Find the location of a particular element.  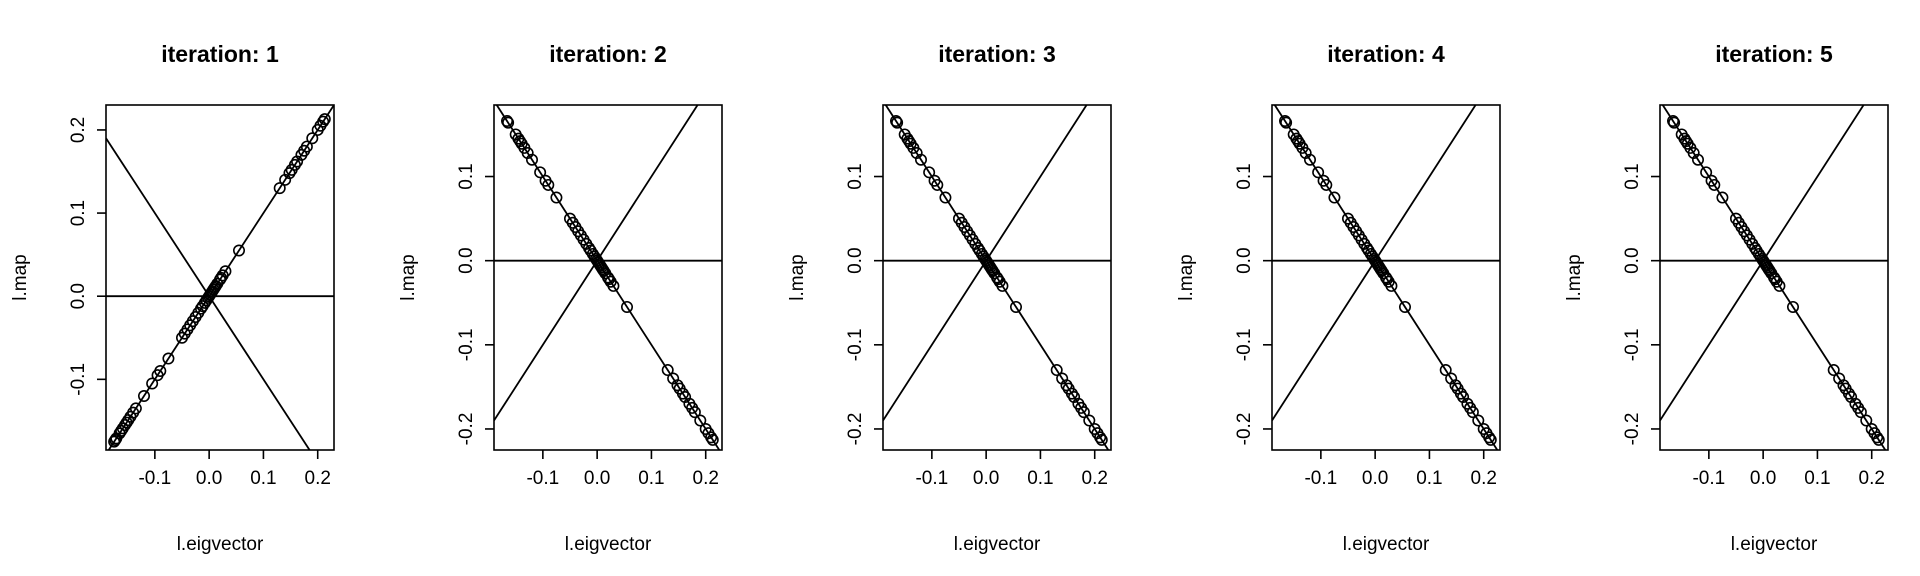

y-tick-label: 0.2 is located at coordinates (78, 130).